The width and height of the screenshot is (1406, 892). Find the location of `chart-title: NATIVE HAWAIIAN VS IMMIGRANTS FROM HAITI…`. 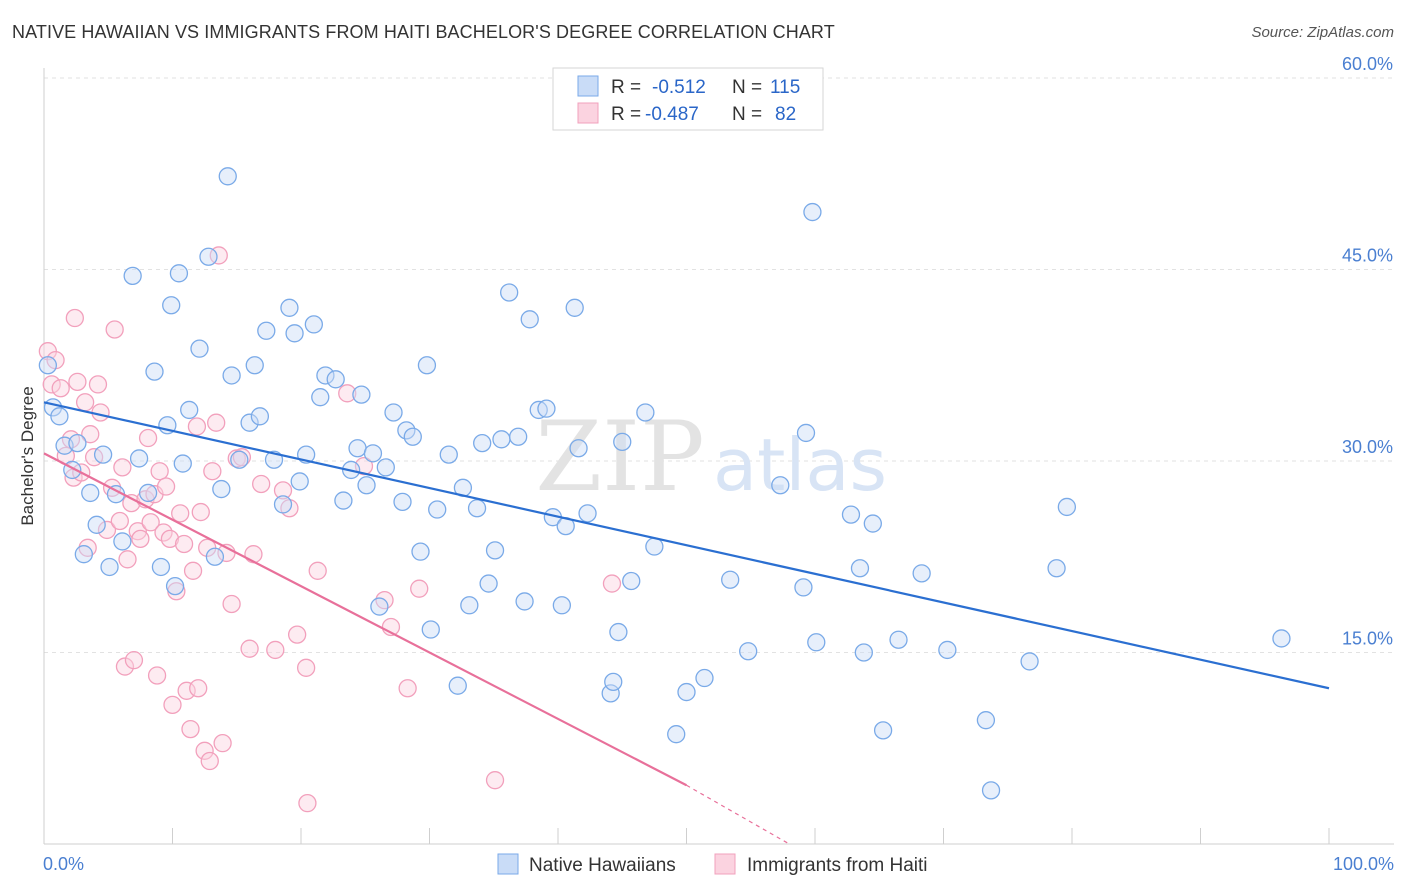

chart-title: NATIVE HAWAIIAN VS IMMIGRANTS FROM HAITI… is located at coordinates (423, 32).